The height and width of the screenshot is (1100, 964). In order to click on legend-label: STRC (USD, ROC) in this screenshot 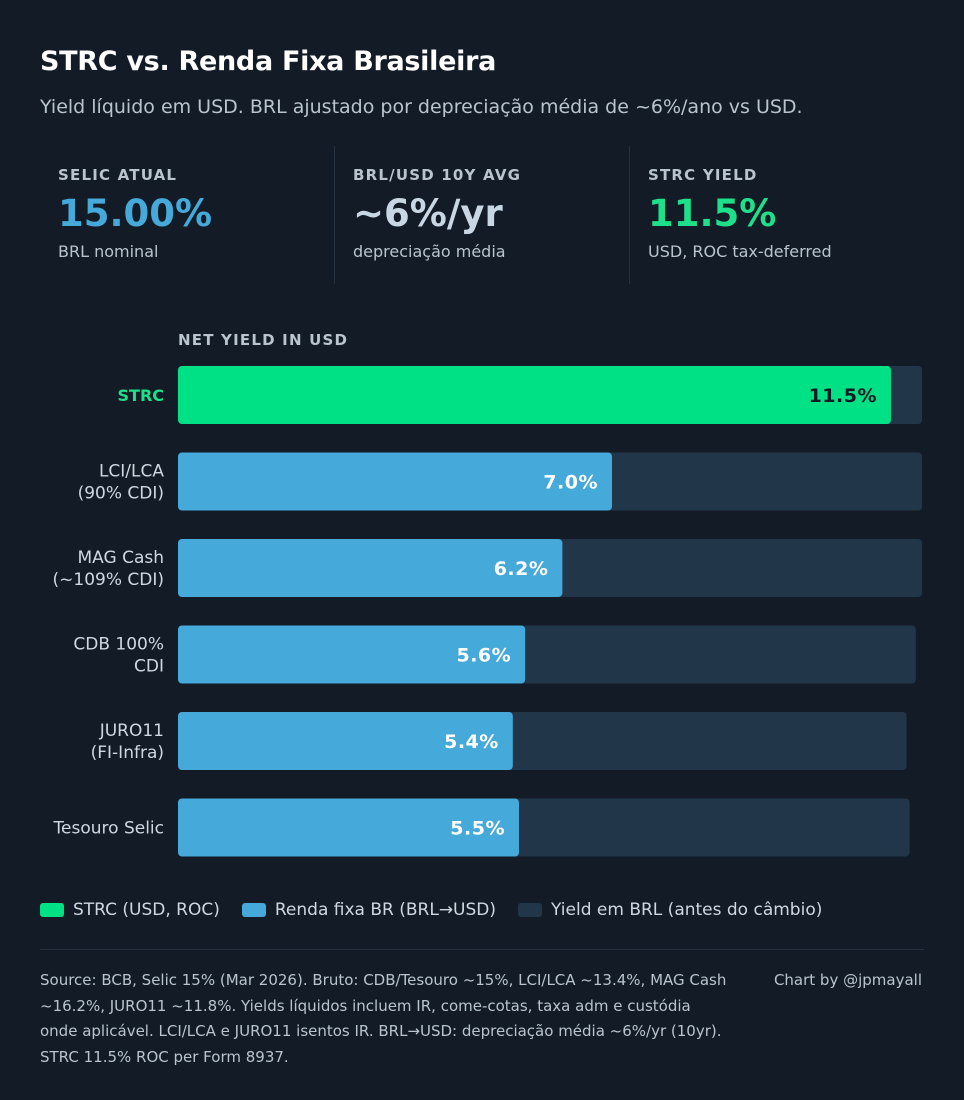, I will do `click(146, 910)`.